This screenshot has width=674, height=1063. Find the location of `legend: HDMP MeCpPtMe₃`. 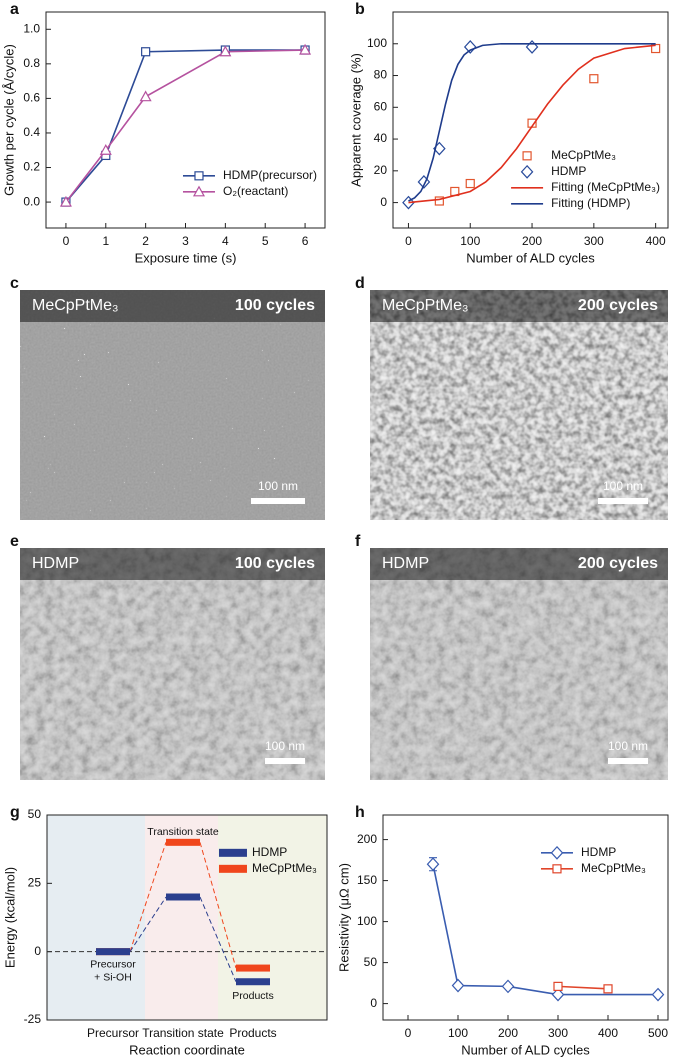

legend: HDMP MeCpPtMe₃ is located at coordinates (267, 860).